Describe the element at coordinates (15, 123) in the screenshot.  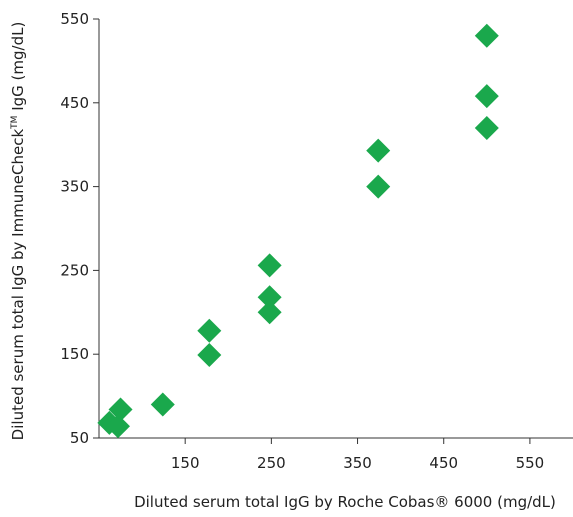
I see `y-axis-title-superscript: TM` at that location.